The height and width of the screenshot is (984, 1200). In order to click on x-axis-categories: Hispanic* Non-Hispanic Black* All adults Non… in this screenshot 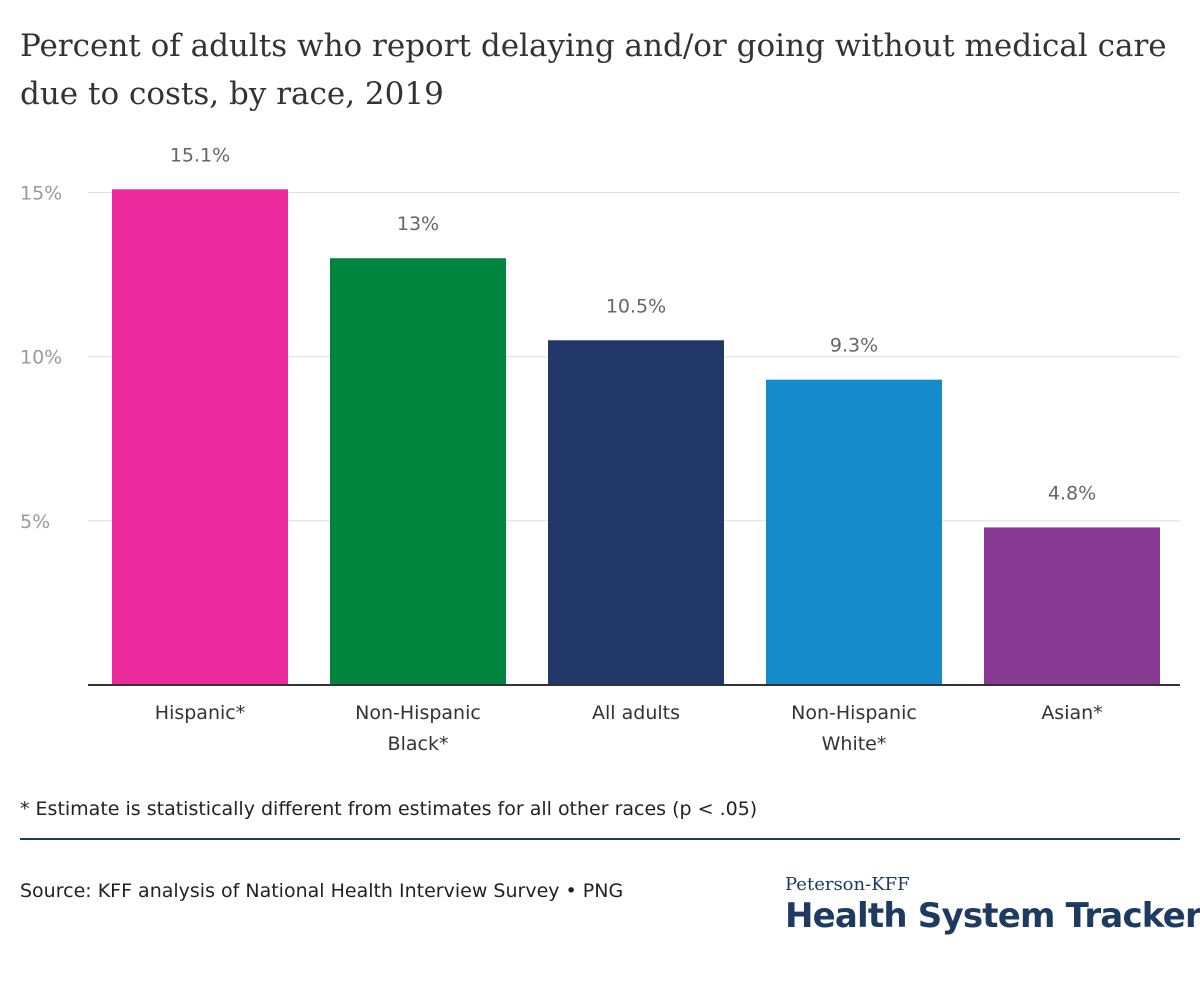, I will do `click(629, 728)`.